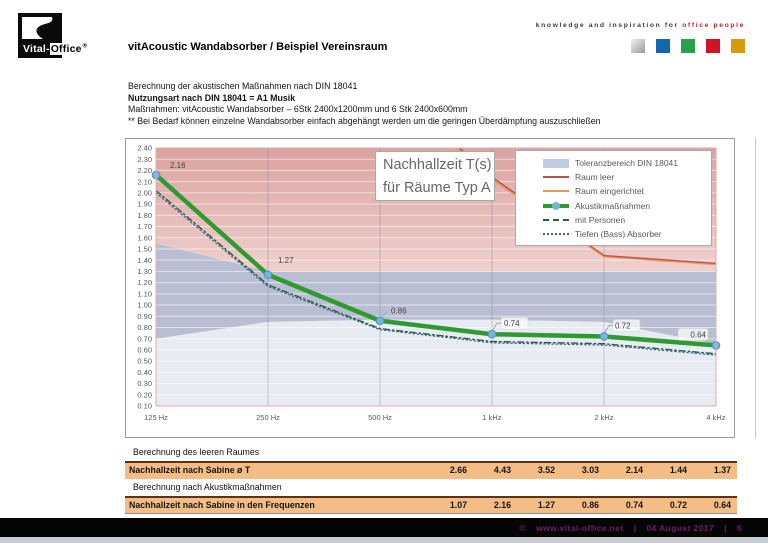 The image size is (768, 543). I want to click on x-axis-label: 1 kHz, so click(491, 417).